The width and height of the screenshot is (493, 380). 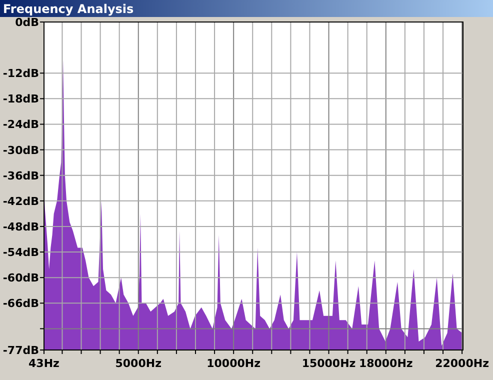 What do you see at coordinates (20, 175) in the screenshot?
I see `y-tick-label: -36dB` at bounding box center [20, 175].